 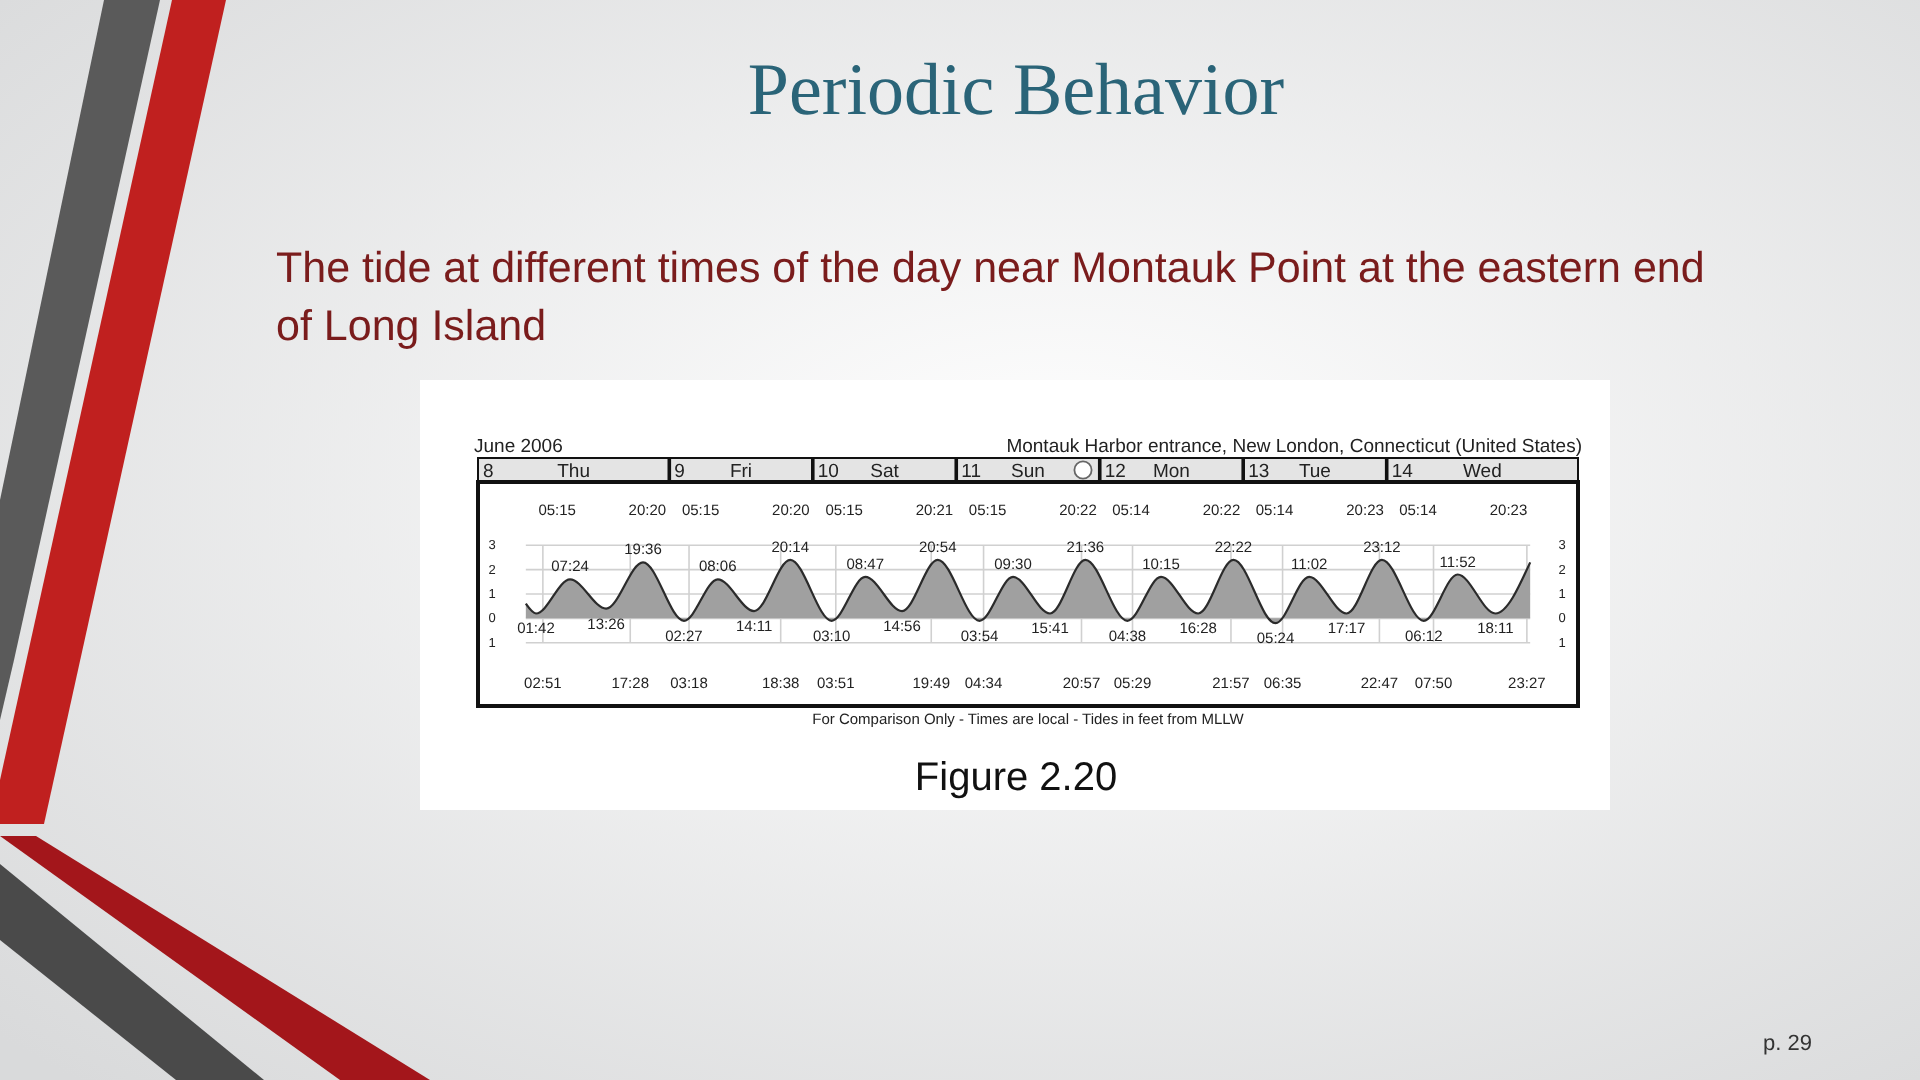 What do you see at coordinates (885, 472) in the screenshot?
I see `annotation: Sat` at bounding box center [885, 472].